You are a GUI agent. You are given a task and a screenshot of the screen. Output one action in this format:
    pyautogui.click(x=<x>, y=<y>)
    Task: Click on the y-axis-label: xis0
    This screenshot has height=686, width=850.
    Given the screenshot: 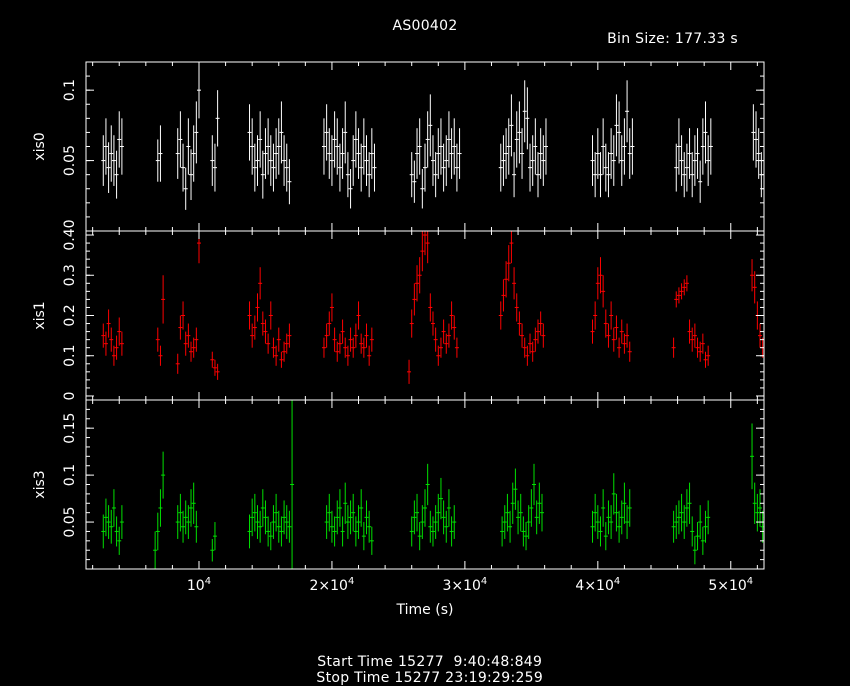 What is the action you would take?
    pyautogui.click(x=40, y=146)
    